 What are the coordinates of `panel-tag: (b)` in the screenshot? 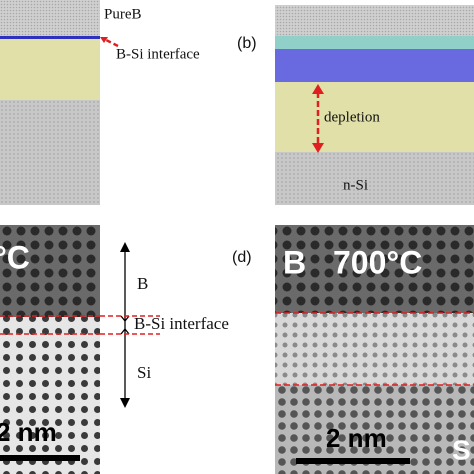 It's located at (247, 43).